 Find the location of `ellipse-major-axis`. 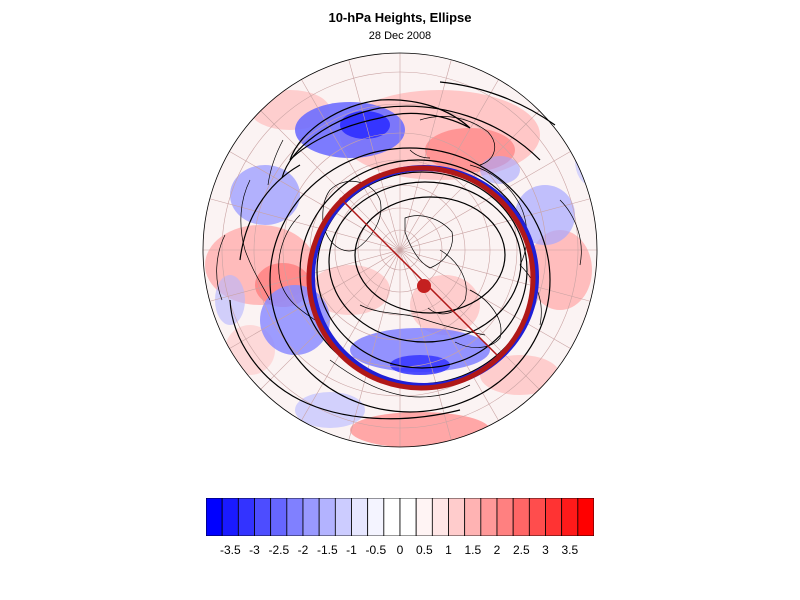

ellipse-major-axis is located at coordinates (420, 278).